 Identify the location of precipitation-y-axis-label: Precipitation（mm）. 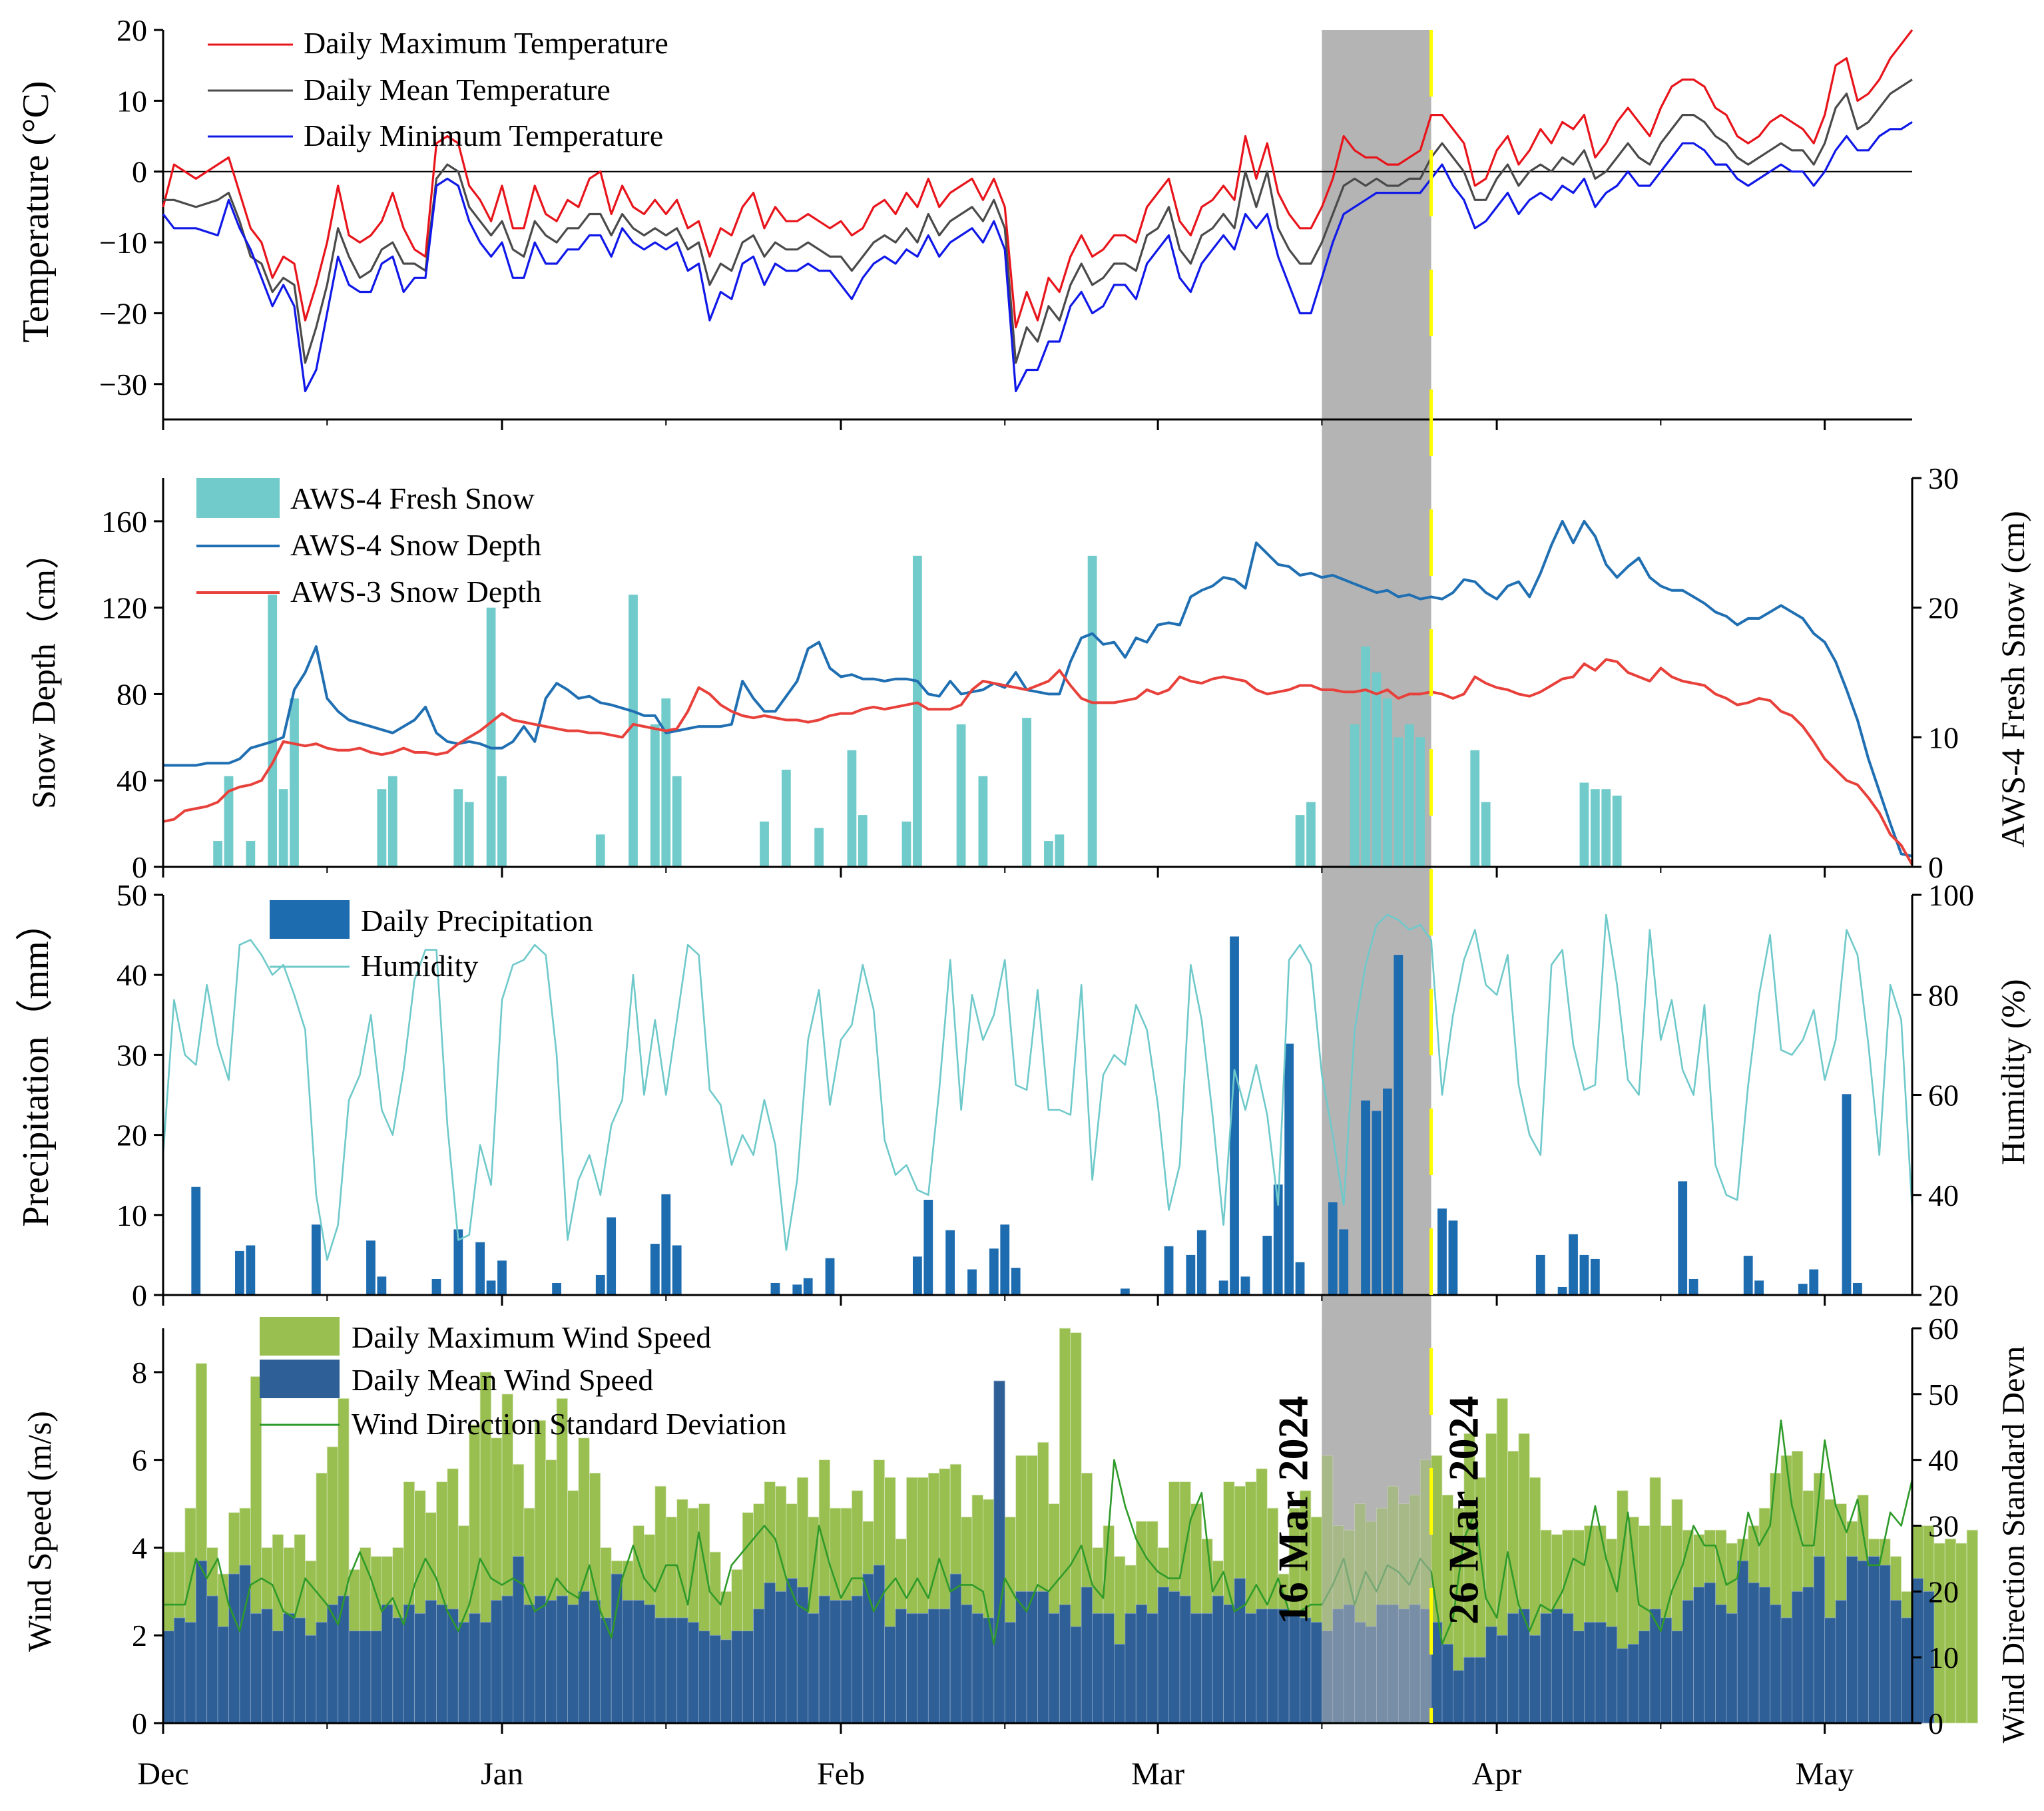
(36, 1065).